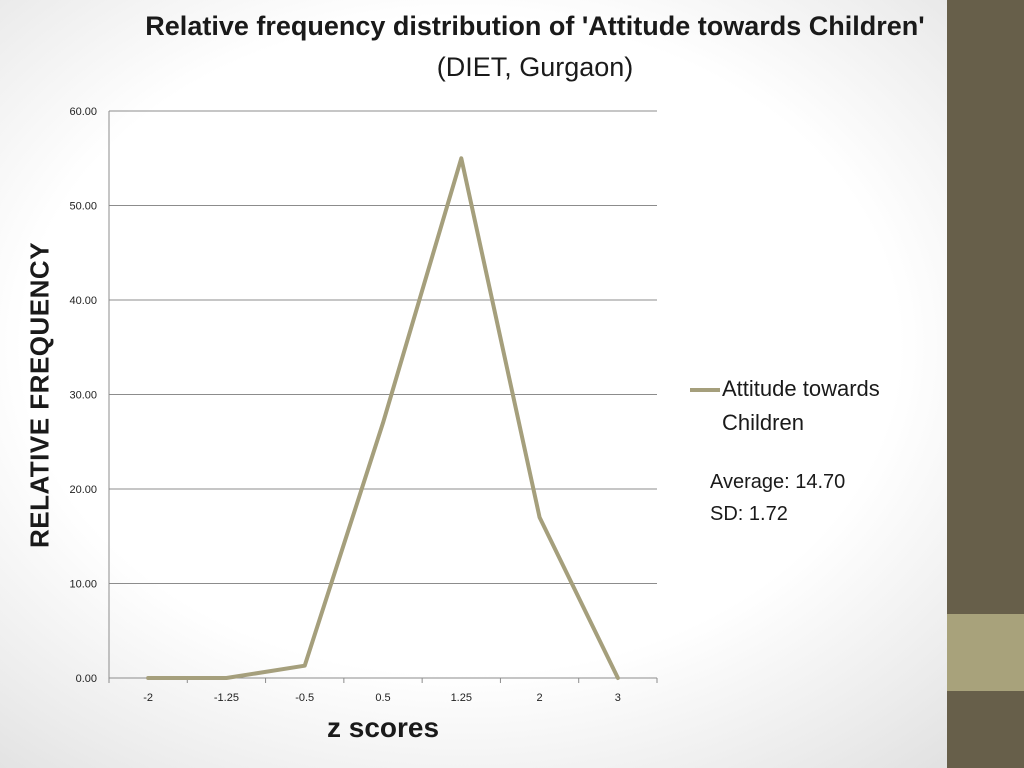 The width and height of the screenshot is (1024, 768). What do you see at coordinates (535, 67) in the screenshot?
I see `chart-title-sub: (DIET, Gurgaon)` at bounding box center [535, 67].